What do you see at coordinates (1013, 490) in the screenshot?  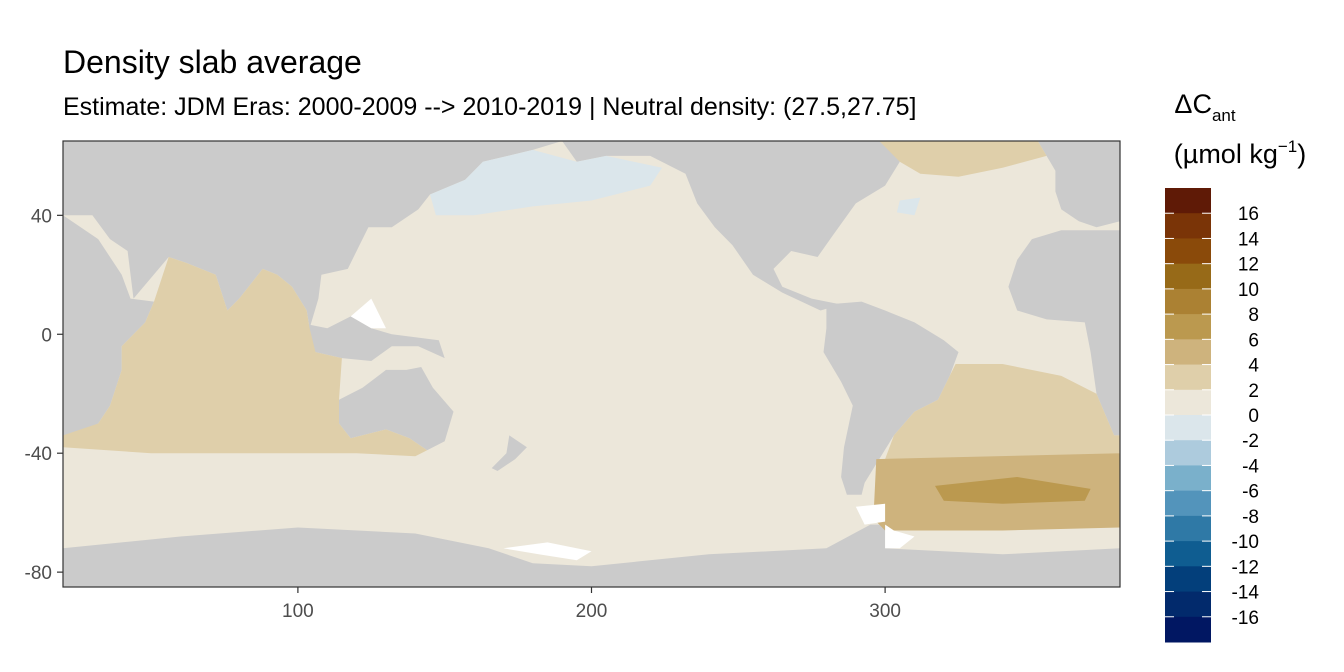 I see `ocean-argentine-core` at bounding box center [1013, 490].